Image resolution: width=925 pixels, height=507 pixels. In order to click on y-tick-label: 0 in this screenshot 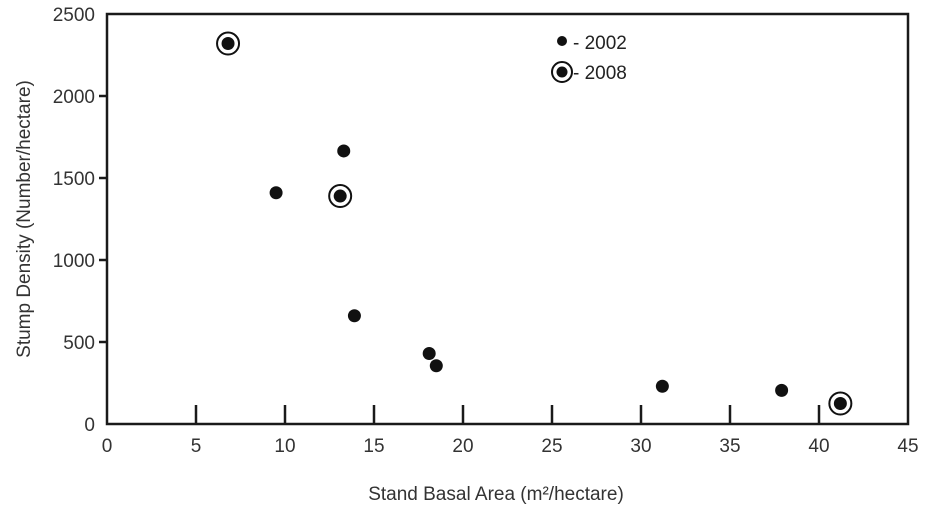, I will do `click(89, 425)`.